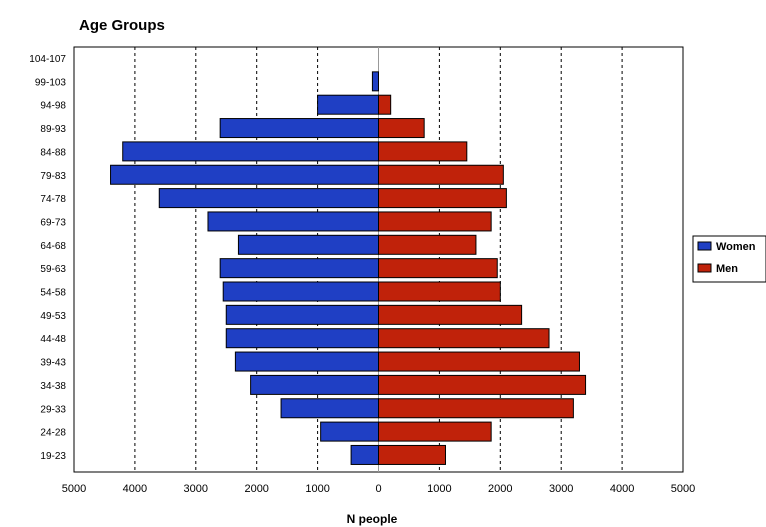 The height and width of the screenshot is (527, 766). Describe the element at coordinates (53, 152) in the screenshot. I see `category-label: 84-88` at that location.